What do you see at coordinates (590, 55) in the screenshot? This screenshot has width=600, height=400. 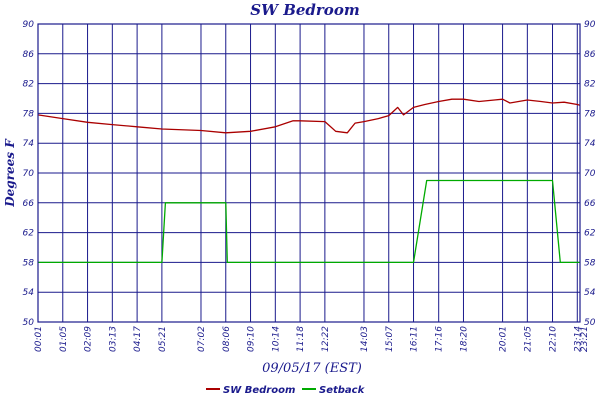 I see `y-tick-label-right: 86` at bounding box center [590, 55].